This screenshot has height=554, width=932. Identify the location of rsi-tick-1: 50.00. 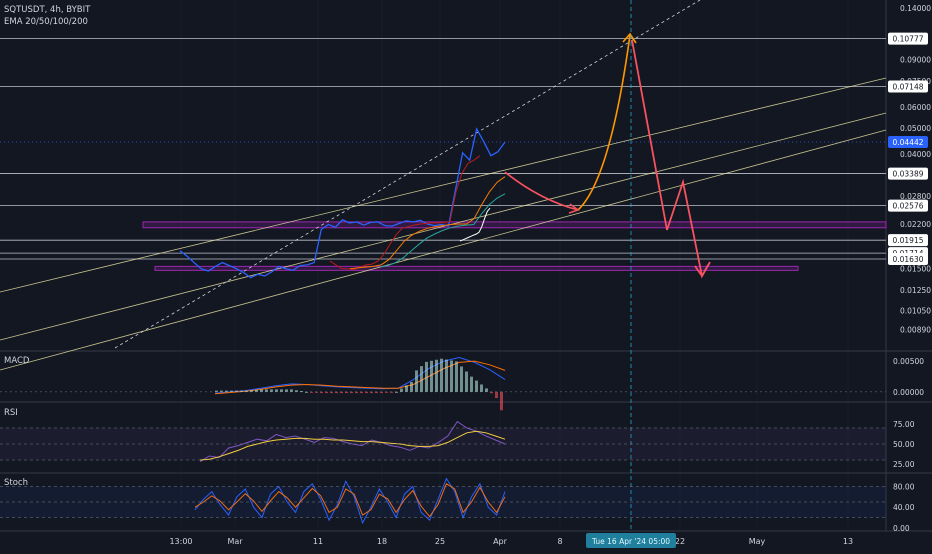
(904, 444).